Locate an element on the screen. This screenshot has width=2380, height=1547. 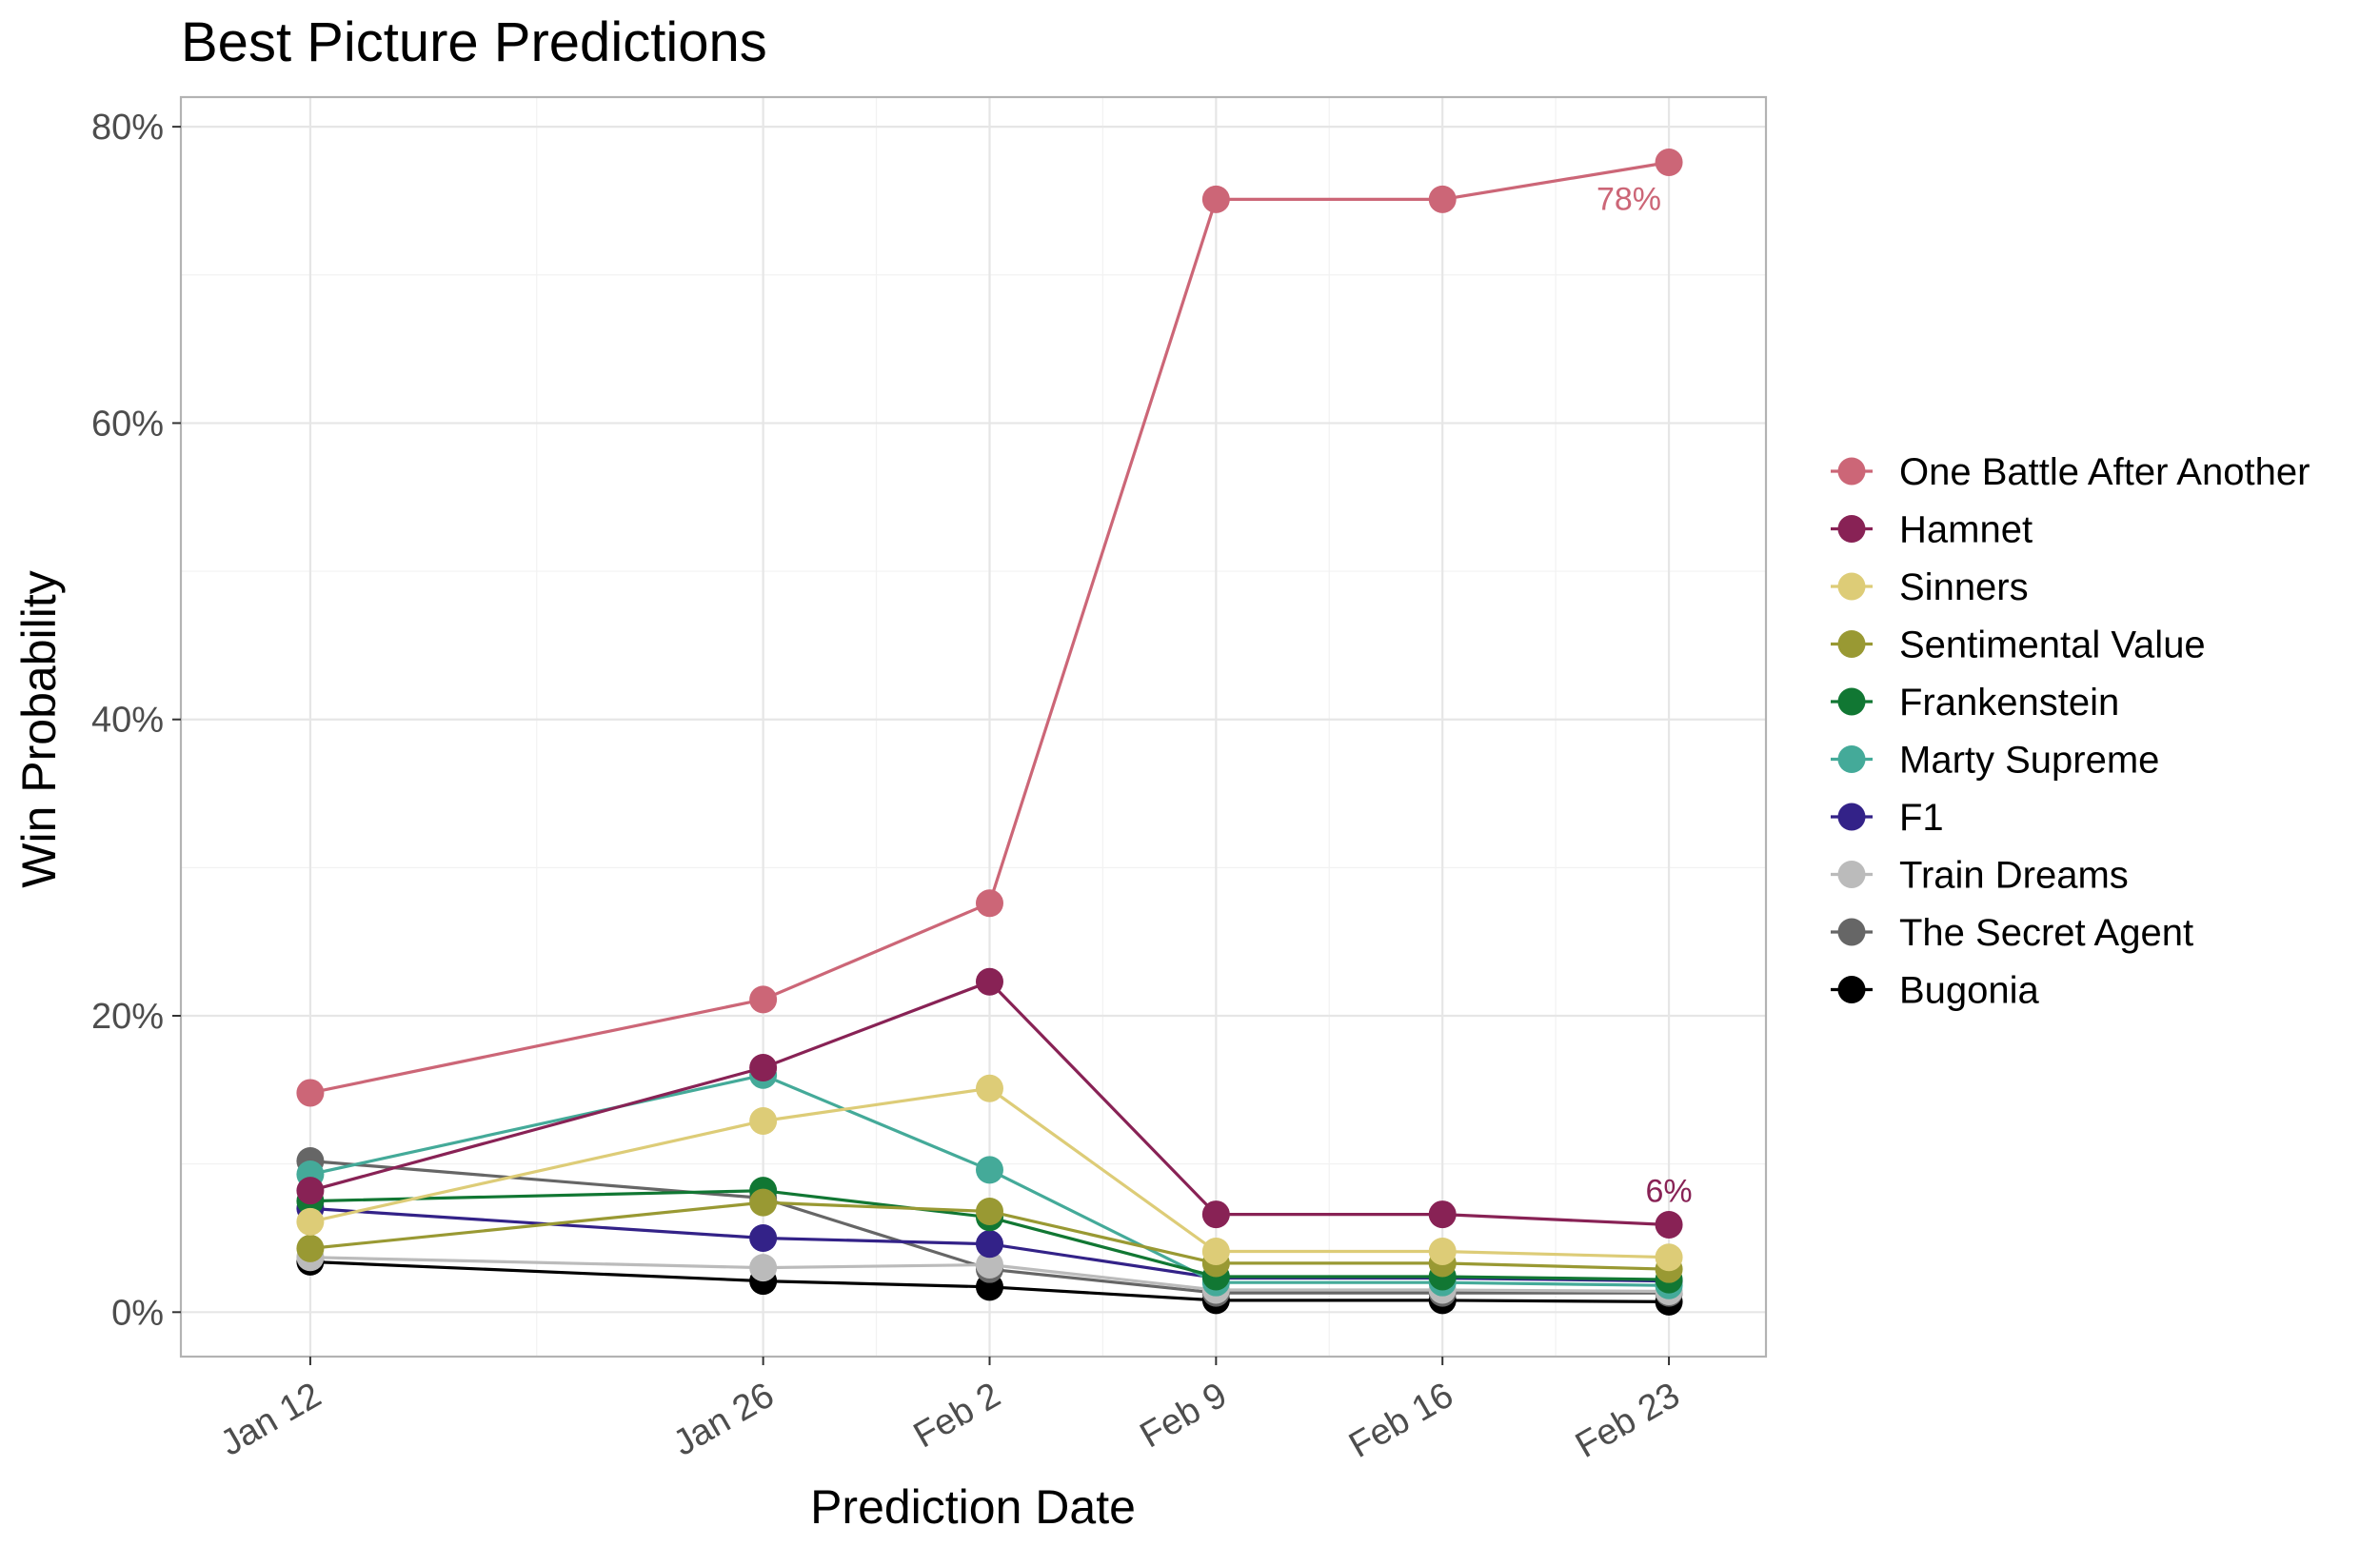
legend-item: Sentimental Value is located at coordinates (2018, 645).